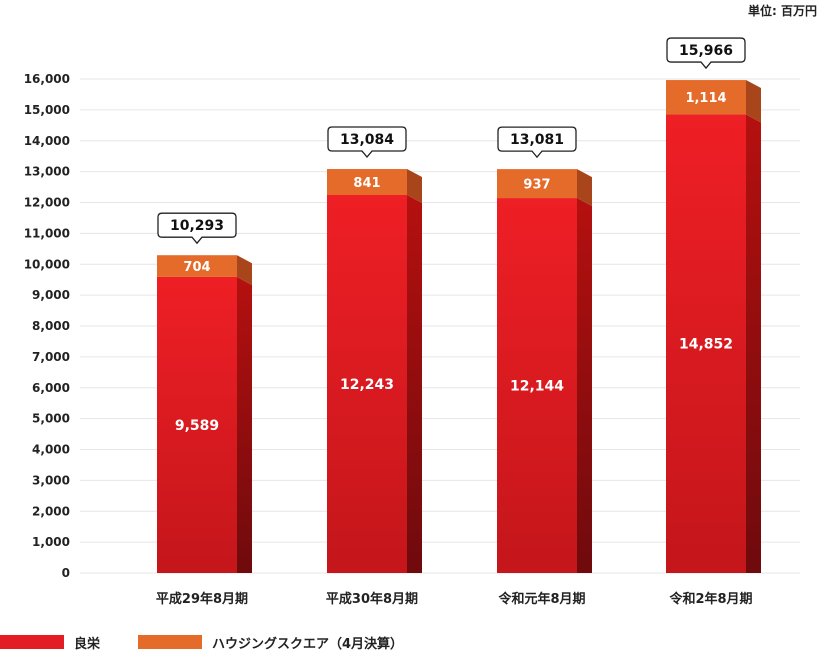 The image size is (829, 662). Describe the element at coordinates (51, 295) in the screenshot. I see `y-tick-label: 9,000` at that location.